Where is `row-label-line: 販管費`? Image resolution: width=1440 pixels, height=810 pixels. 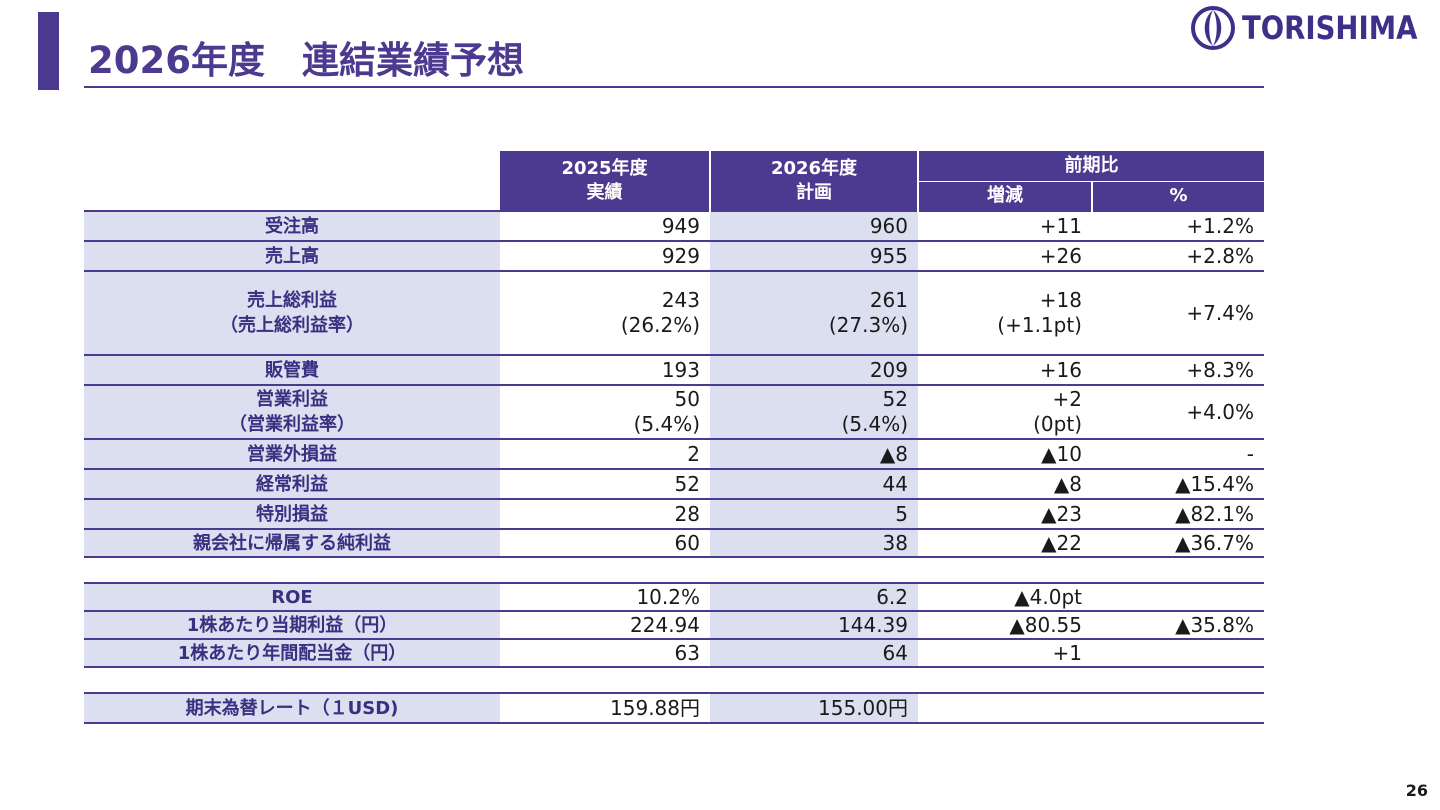 row-label-line: 販管費 is located at coordinates (292, 370).